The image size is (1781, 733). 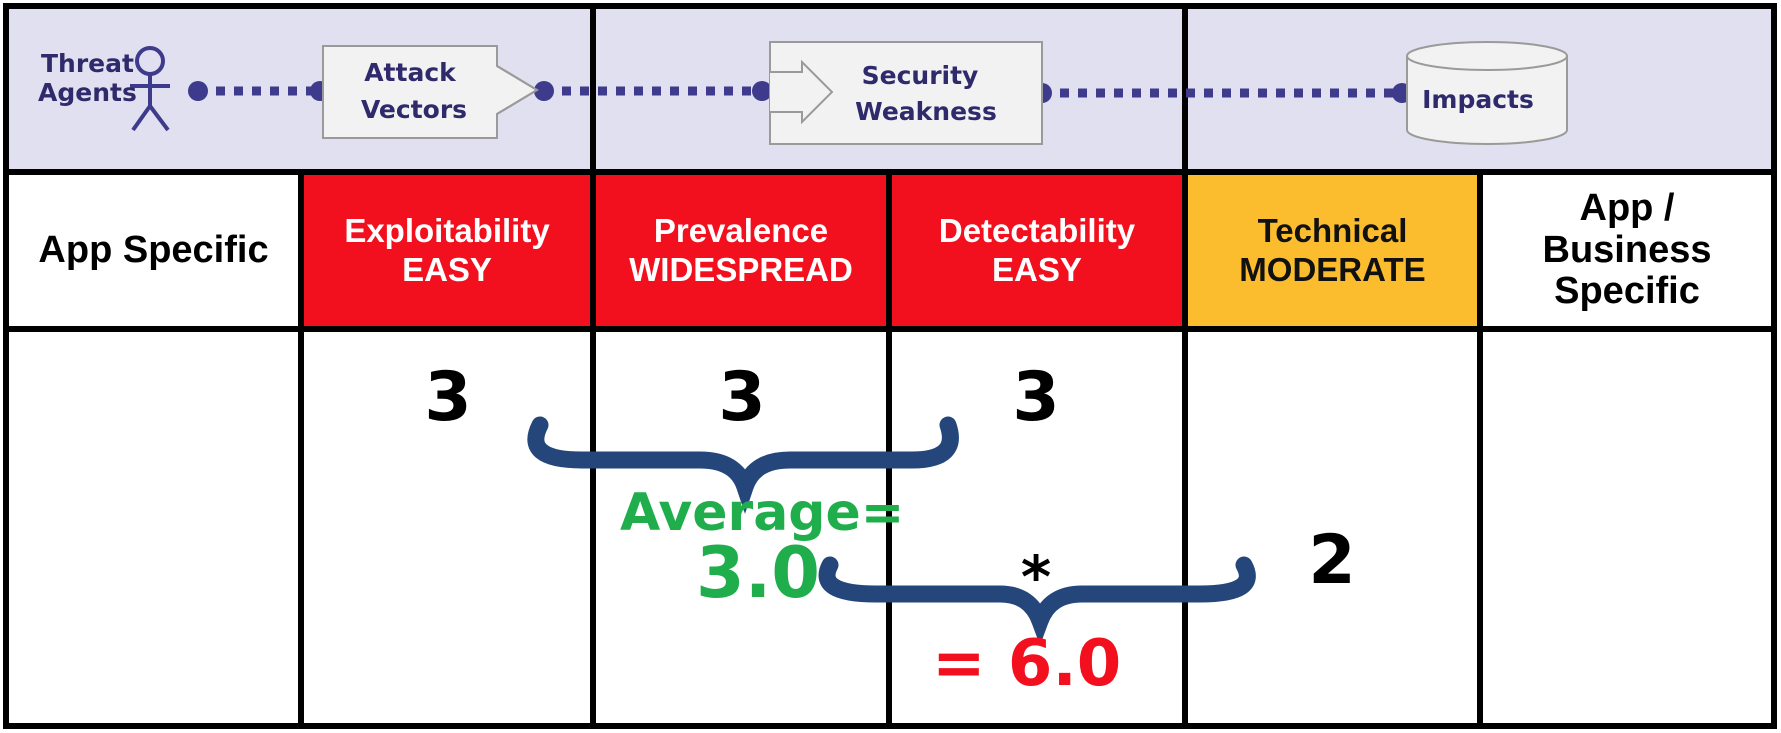 I want to click on security-weakness-box, so click(x=906, y=93).